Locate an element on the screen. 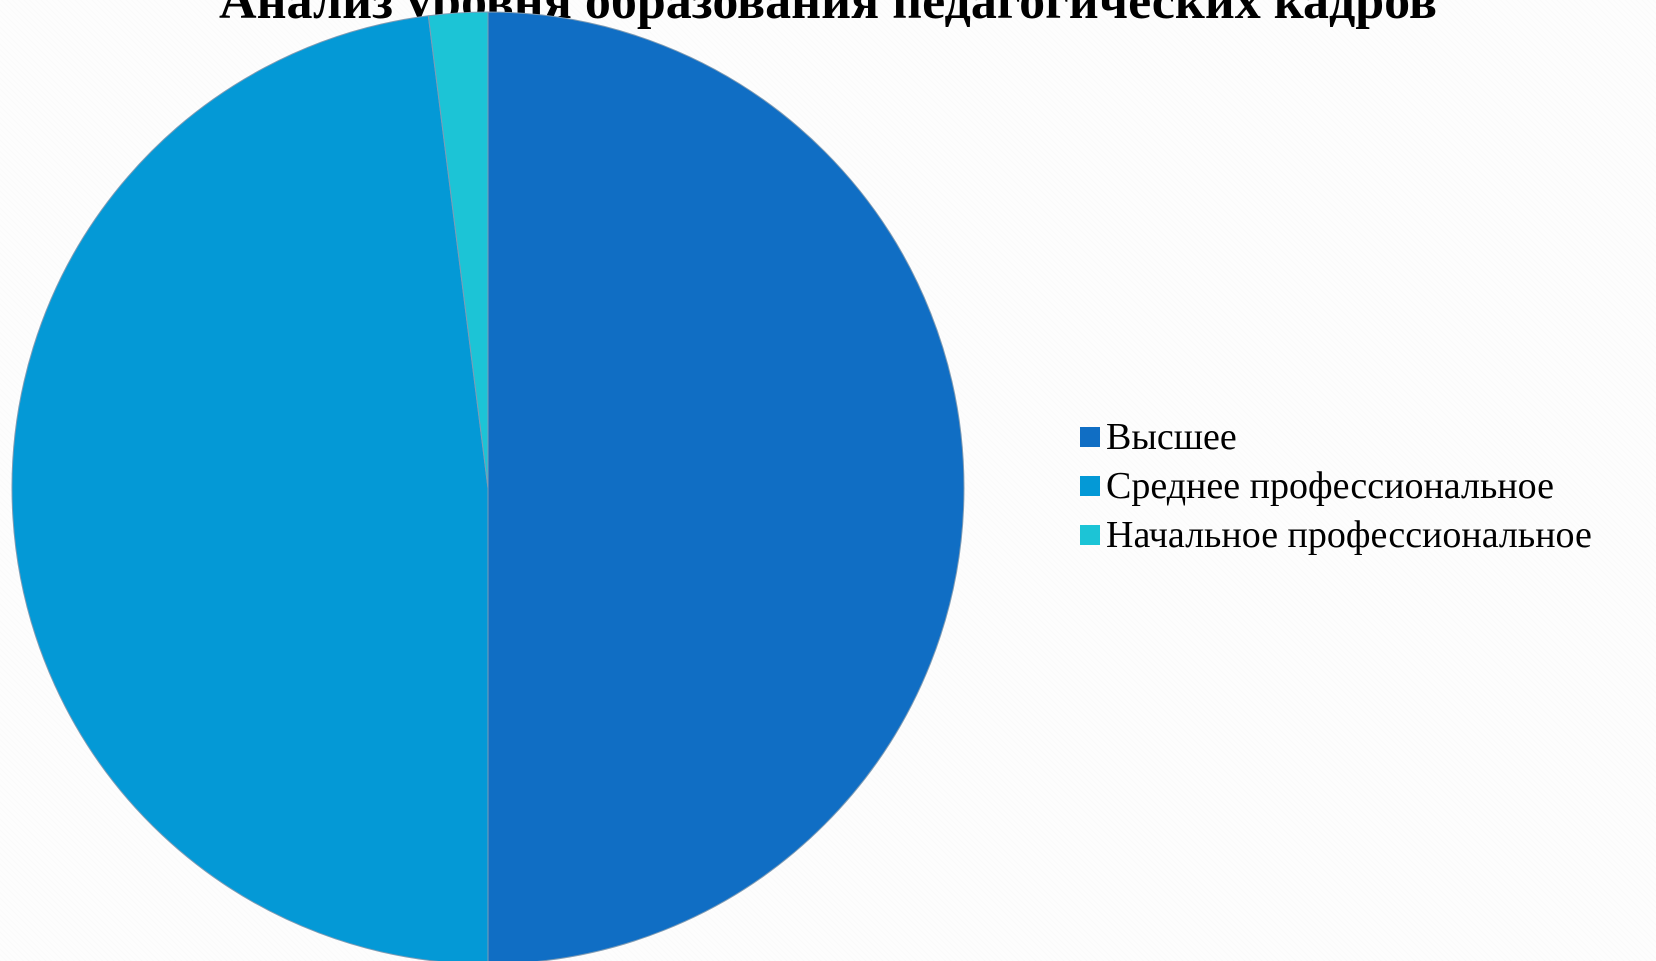 This screenshot has height=961, width=1656. legend-item: Среднее профессиональное is located at coordinates (1336, 485).